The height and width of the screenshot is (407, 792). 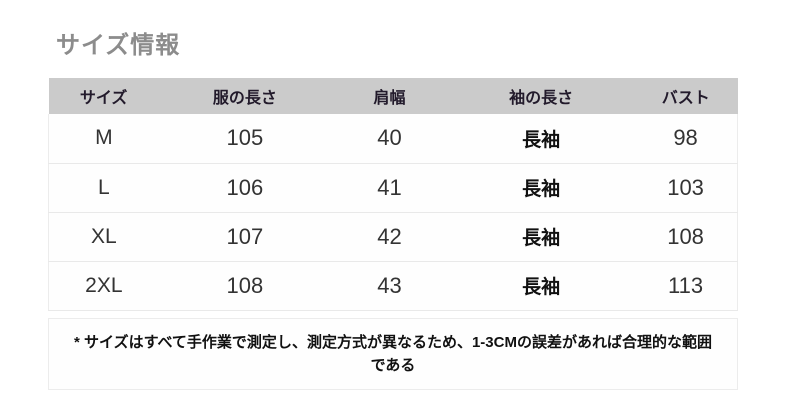 I want to click on length-cell: 108, so click(x=244, y=286).